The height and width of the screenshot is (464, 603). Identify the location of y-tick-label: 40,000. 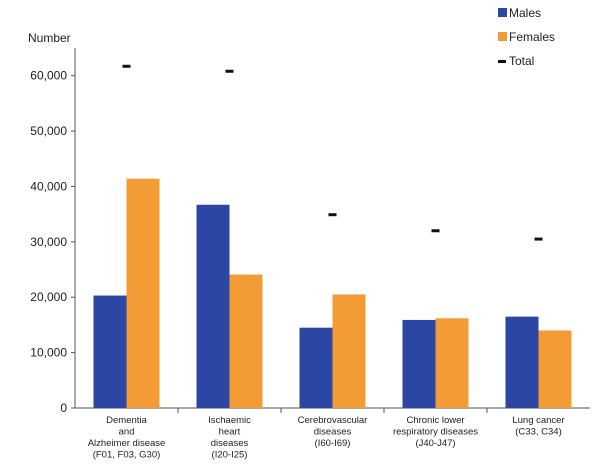
(48, 186).